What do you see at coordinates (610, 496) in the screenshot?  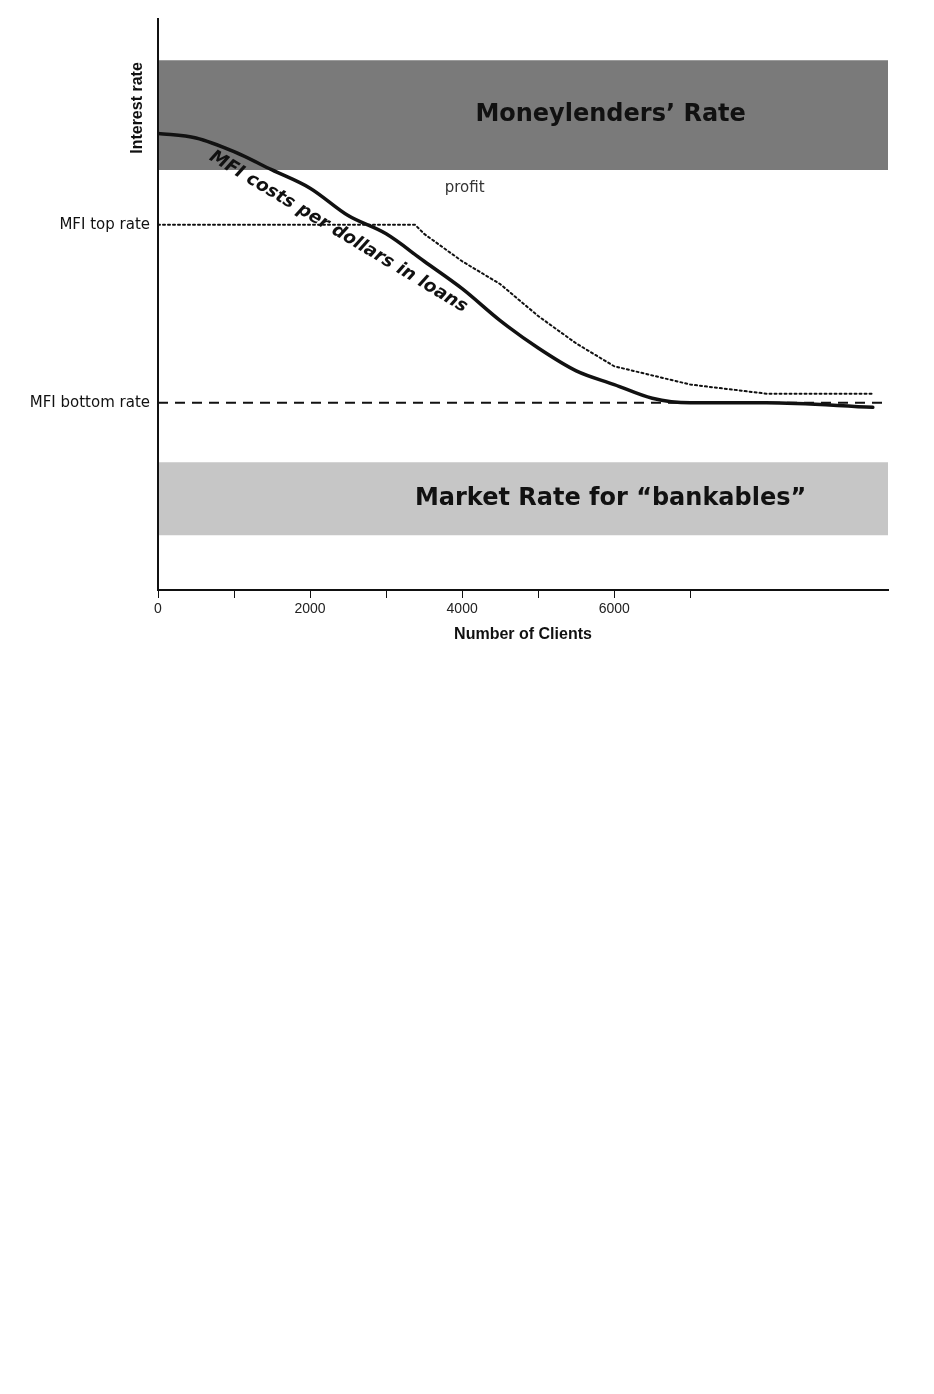 I see `band-label: Market Rate for “bankables”` at bounding box center [610, 496].